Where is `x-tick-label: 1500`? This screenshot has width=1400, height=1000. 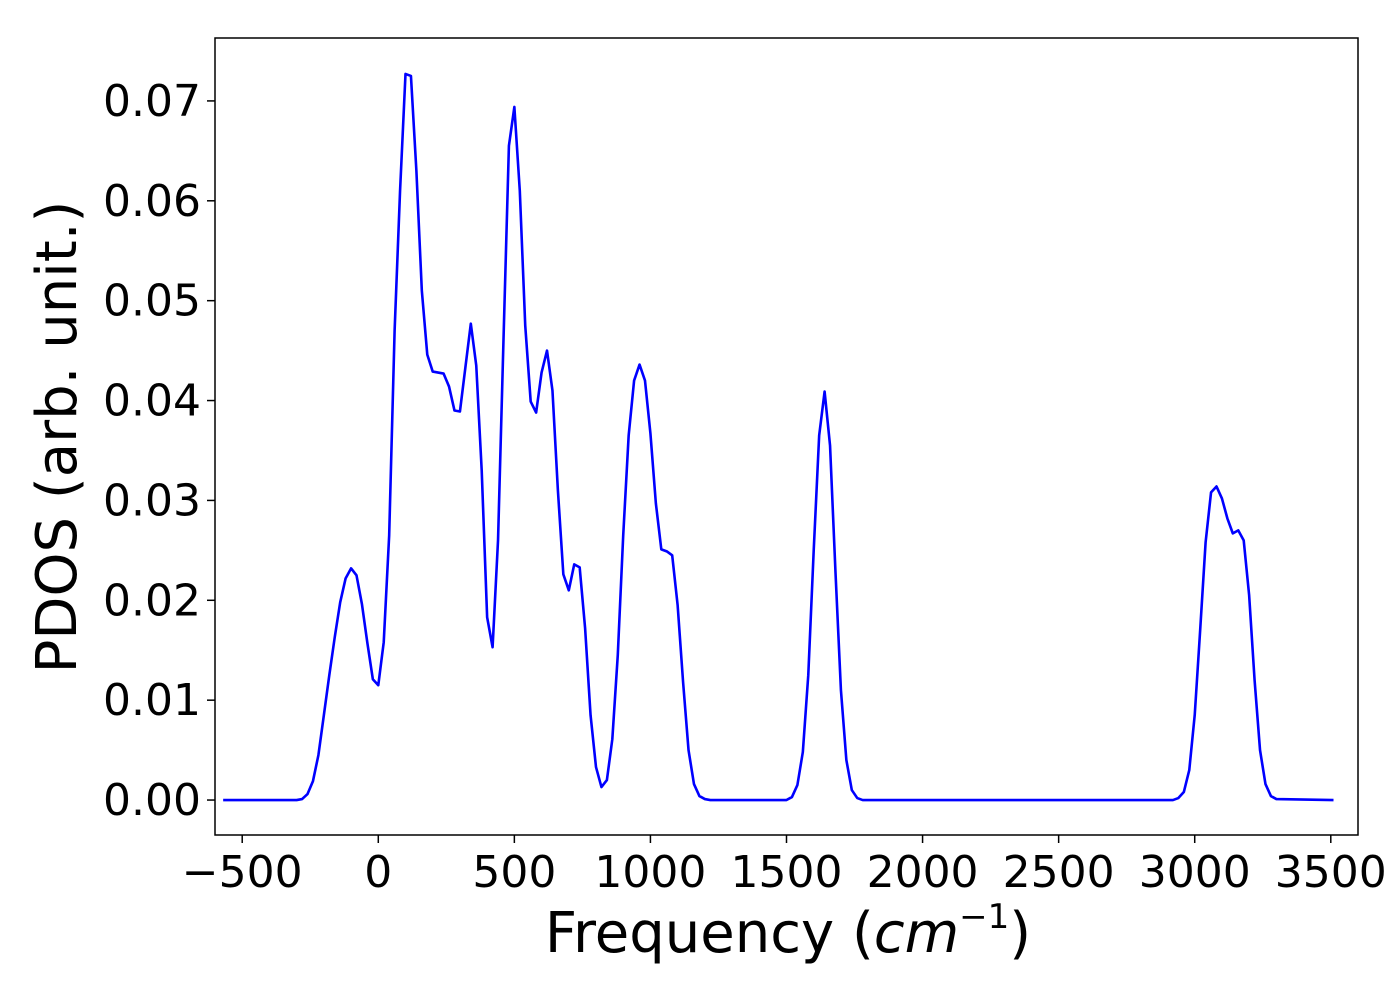
x-tick-label: 1500 is located at coordinates (787, 872).